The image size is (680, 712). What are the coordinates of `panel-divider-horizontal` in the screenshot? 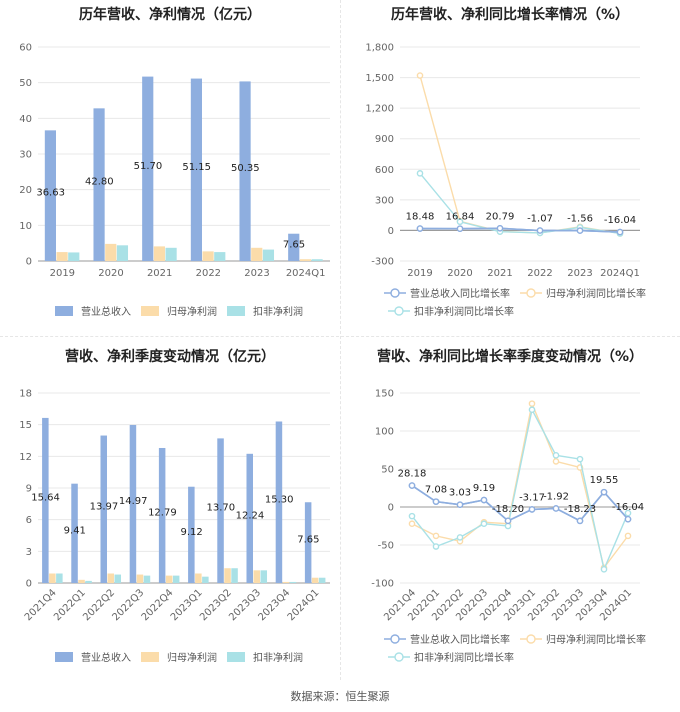 It's located at (340, 336).